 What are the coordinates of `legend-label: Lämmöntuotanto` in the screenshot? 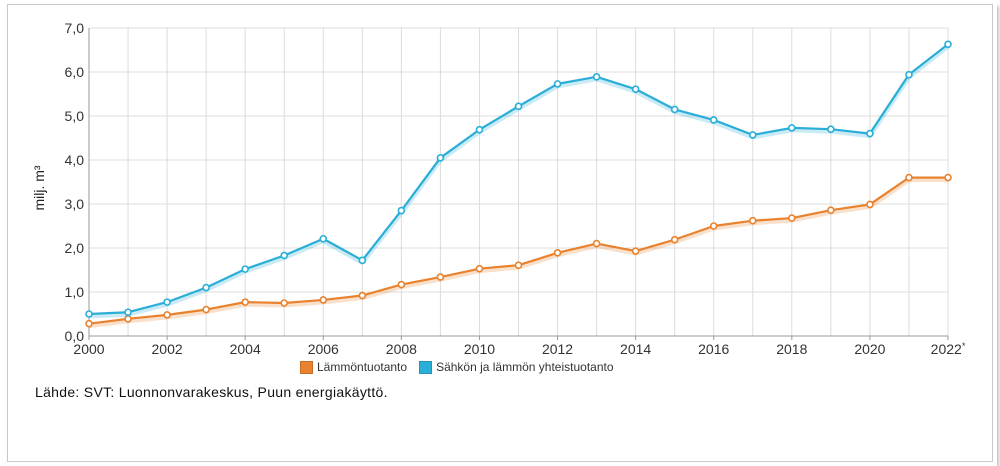 It's located at (362, 367).